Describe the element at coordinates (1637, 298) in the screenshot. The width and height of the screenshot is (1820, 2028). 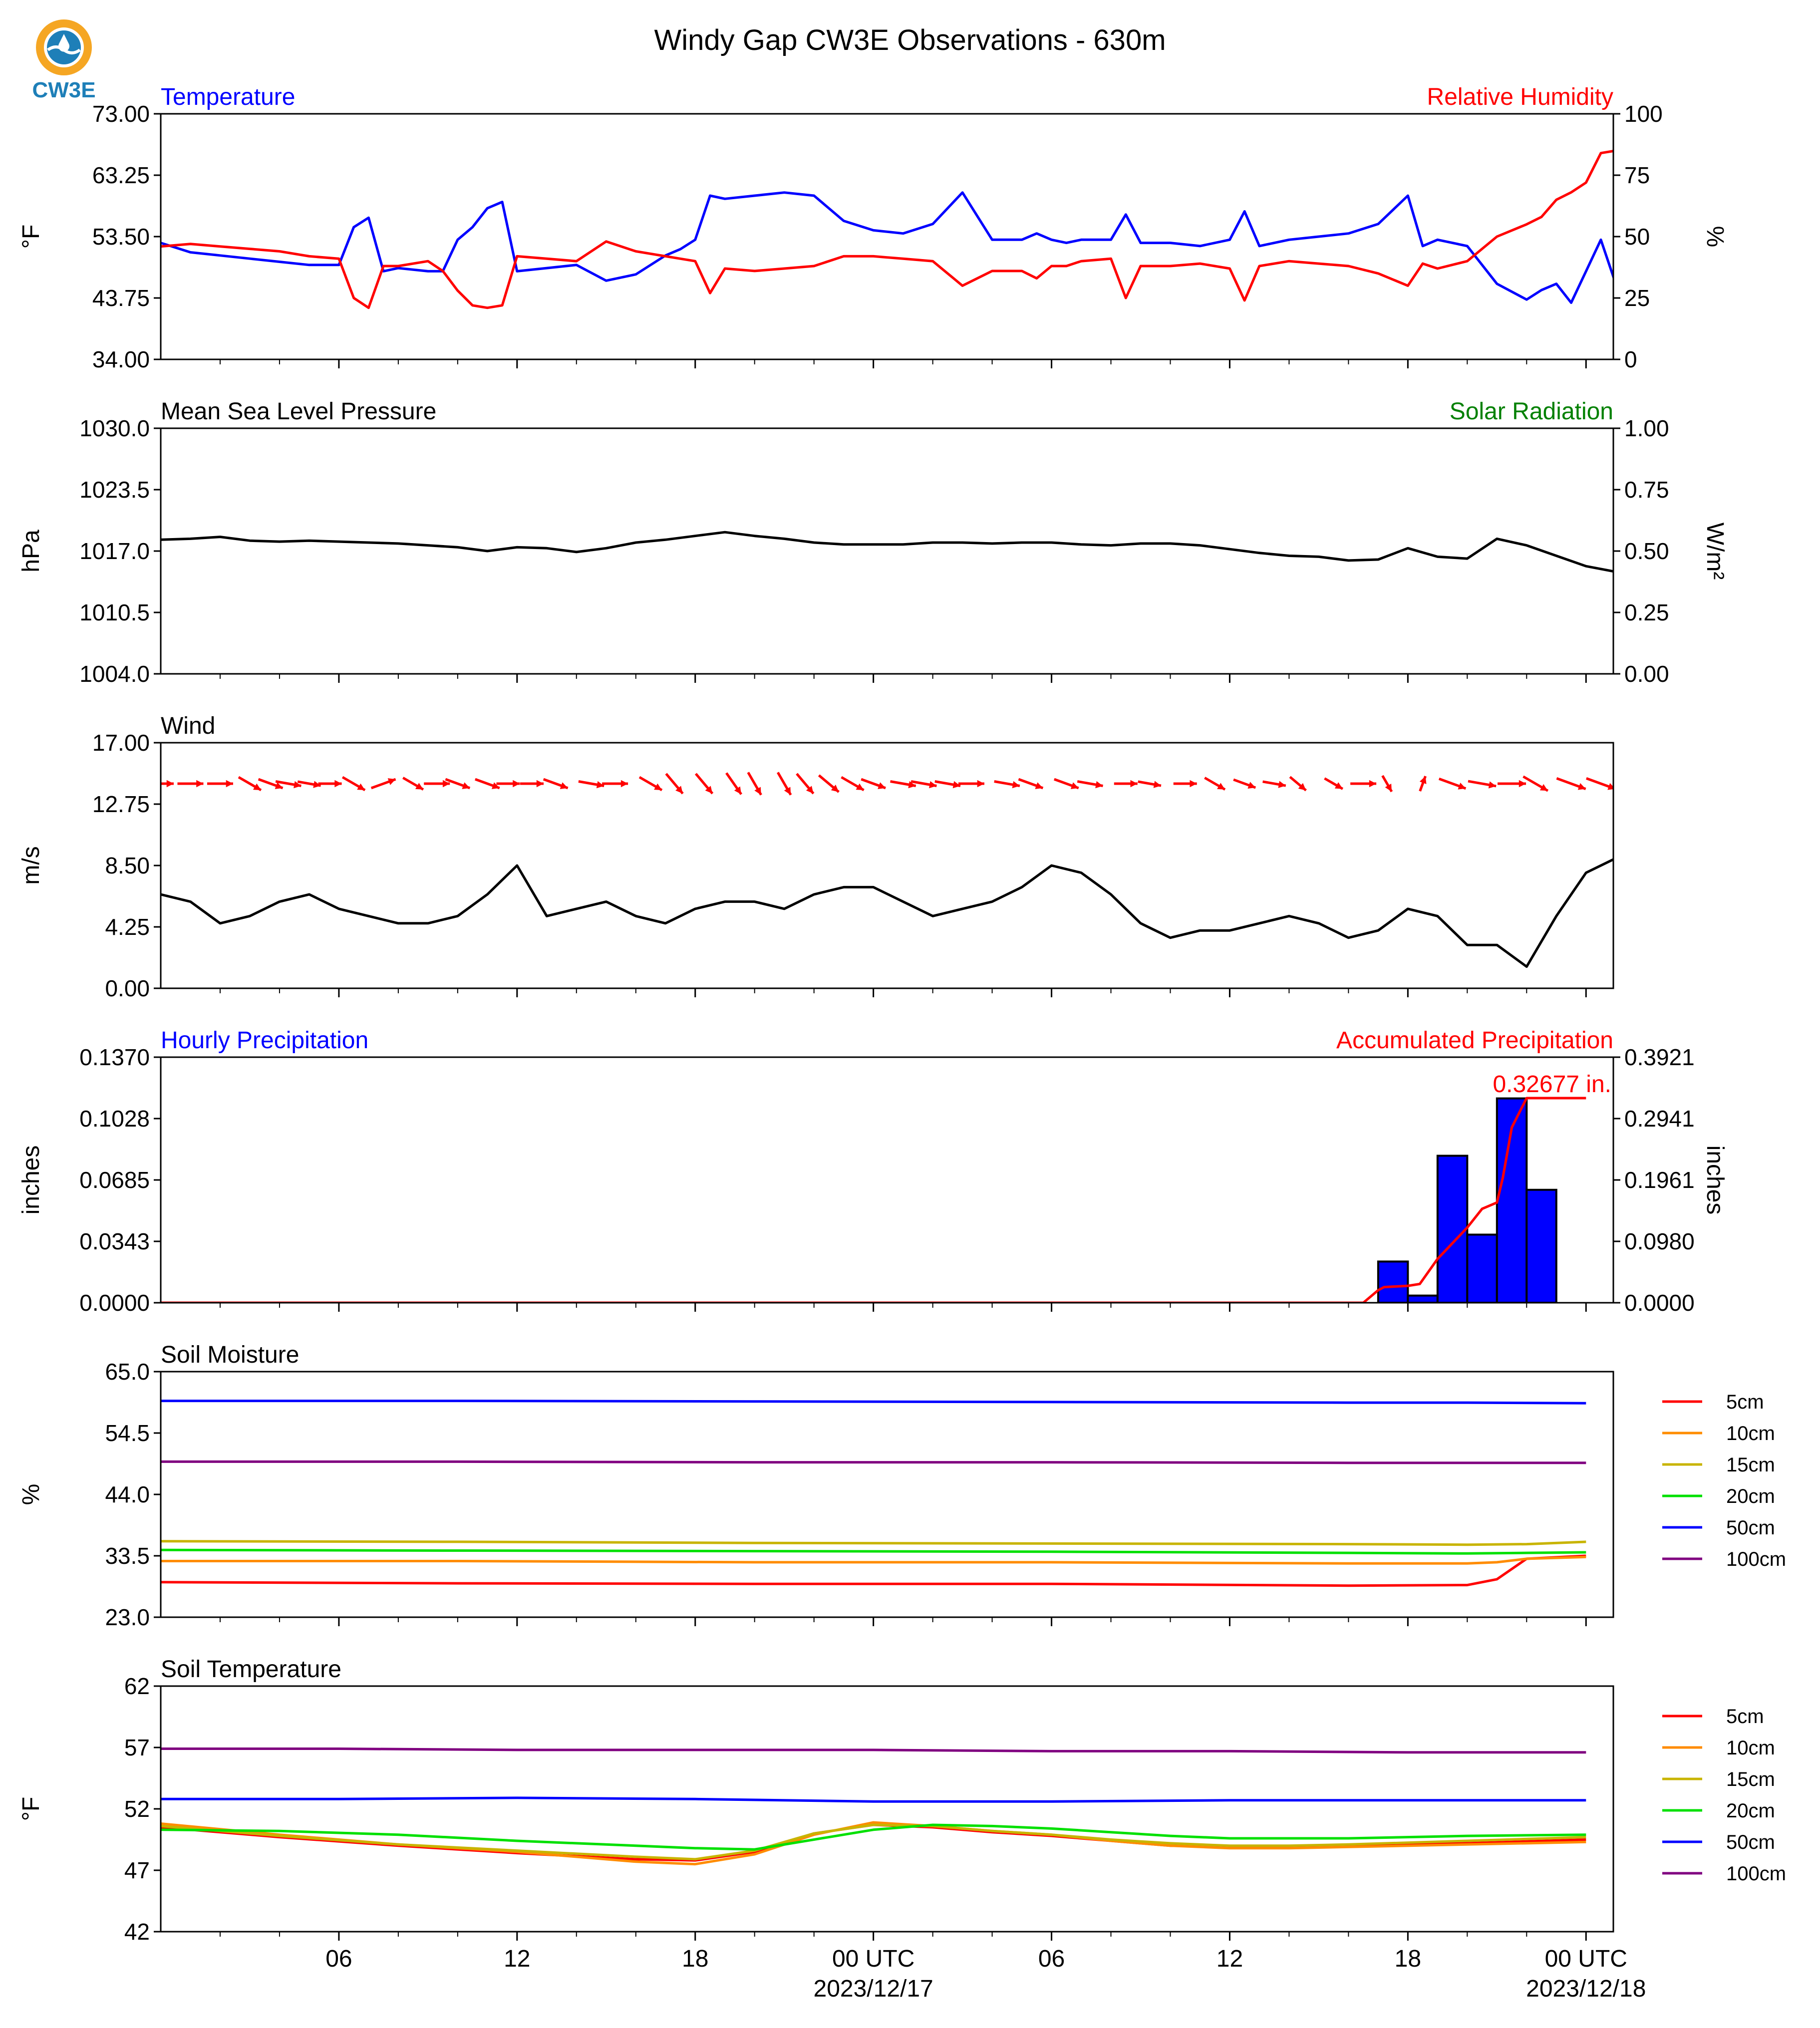
I see `y-tick-label-right: 25` at that location.